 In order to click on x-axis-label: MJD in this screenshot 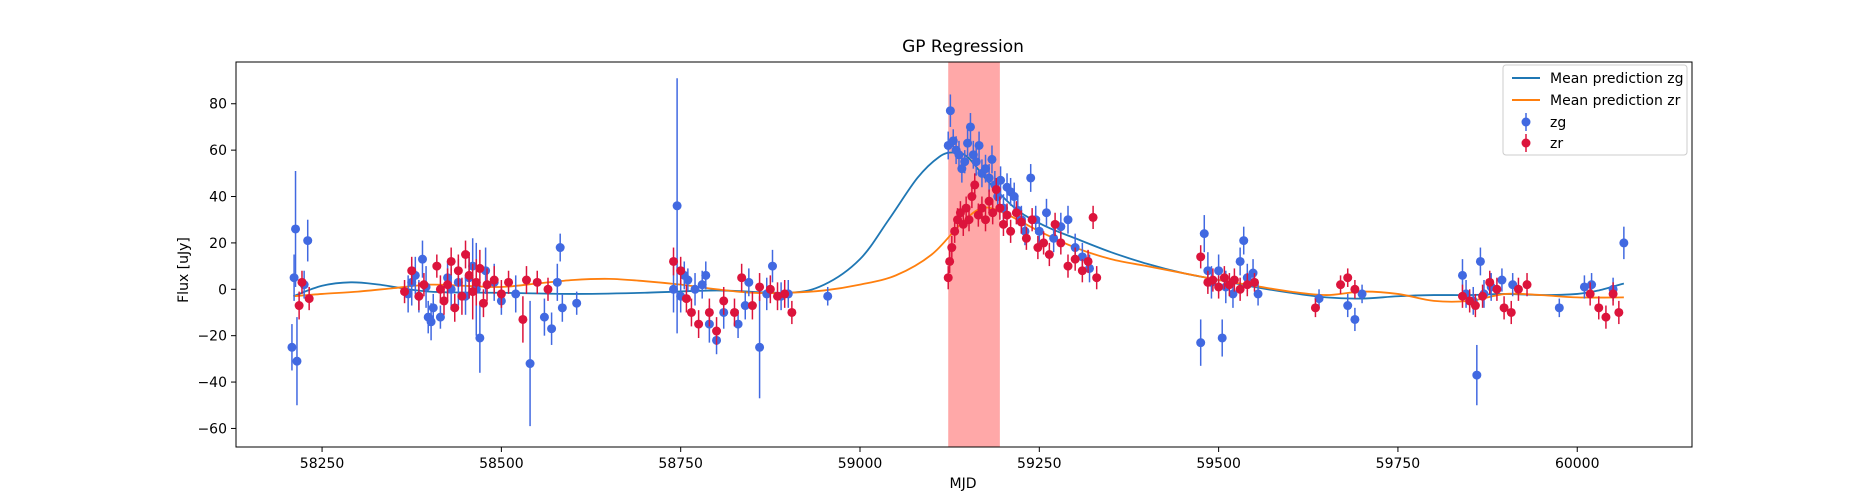, I will do `click(963, 484)`.